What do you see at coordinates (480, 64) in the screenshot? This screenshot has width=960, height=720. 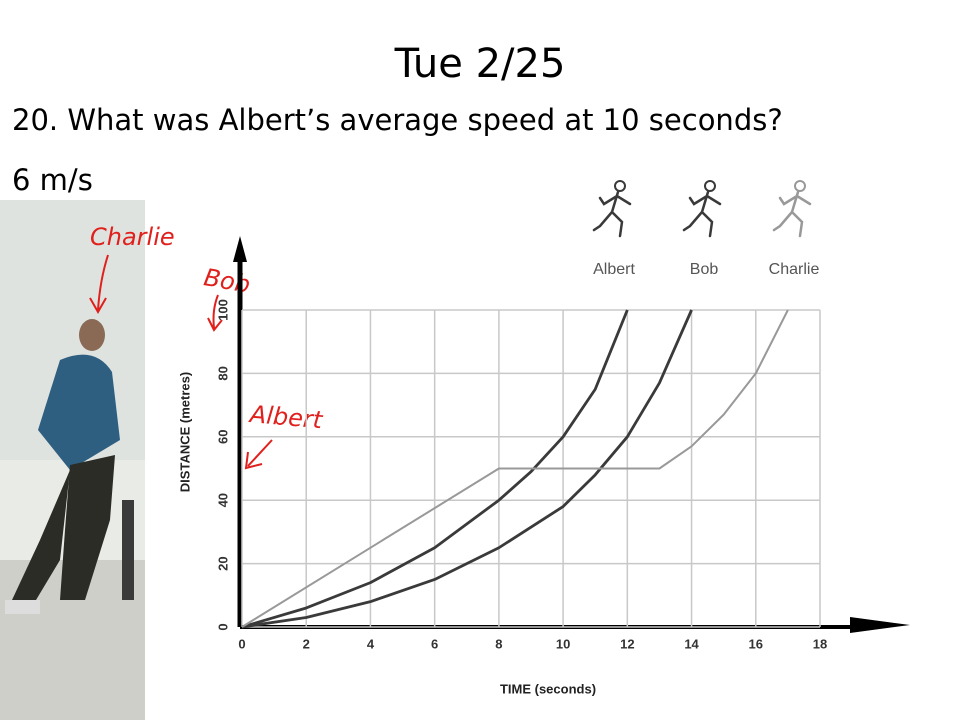 I see `slide-title: Tue 2/25` at bounding box center [480, 64].